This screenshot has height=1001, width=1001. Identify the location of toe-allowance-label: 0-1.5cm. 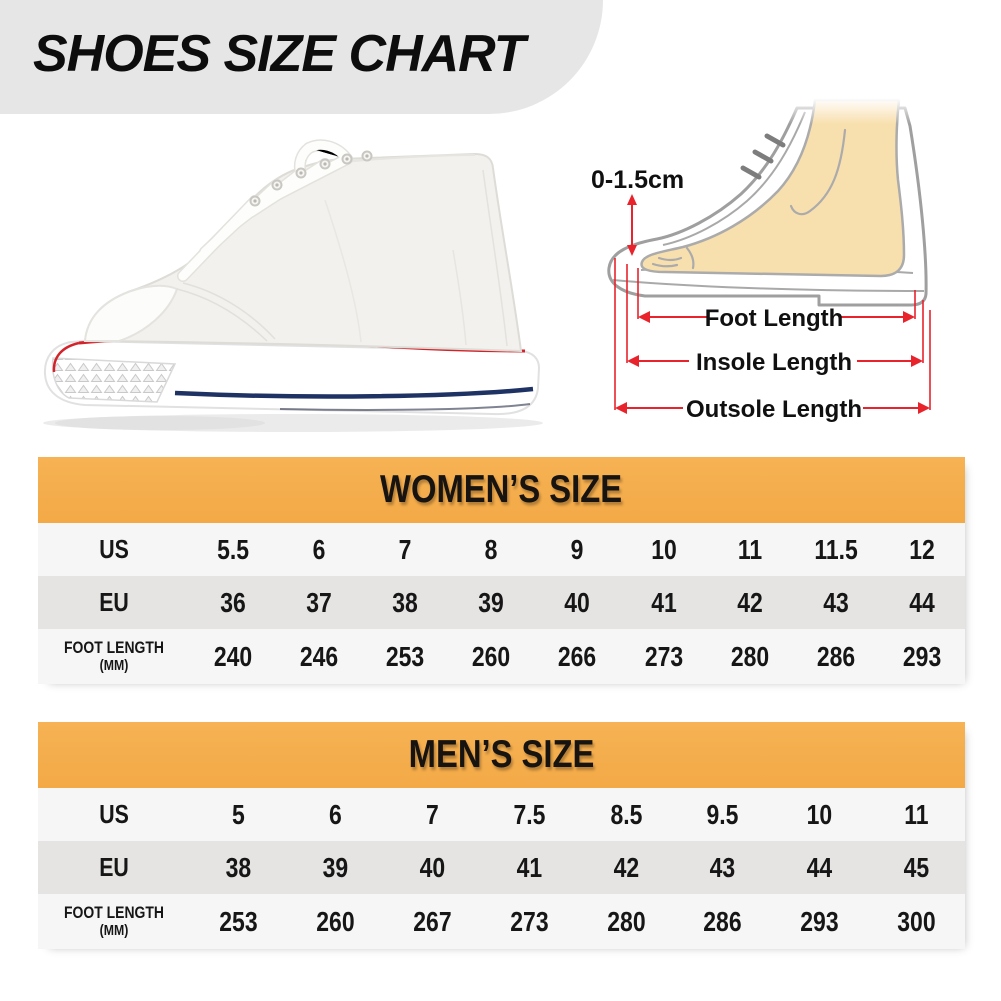
(637, 180).